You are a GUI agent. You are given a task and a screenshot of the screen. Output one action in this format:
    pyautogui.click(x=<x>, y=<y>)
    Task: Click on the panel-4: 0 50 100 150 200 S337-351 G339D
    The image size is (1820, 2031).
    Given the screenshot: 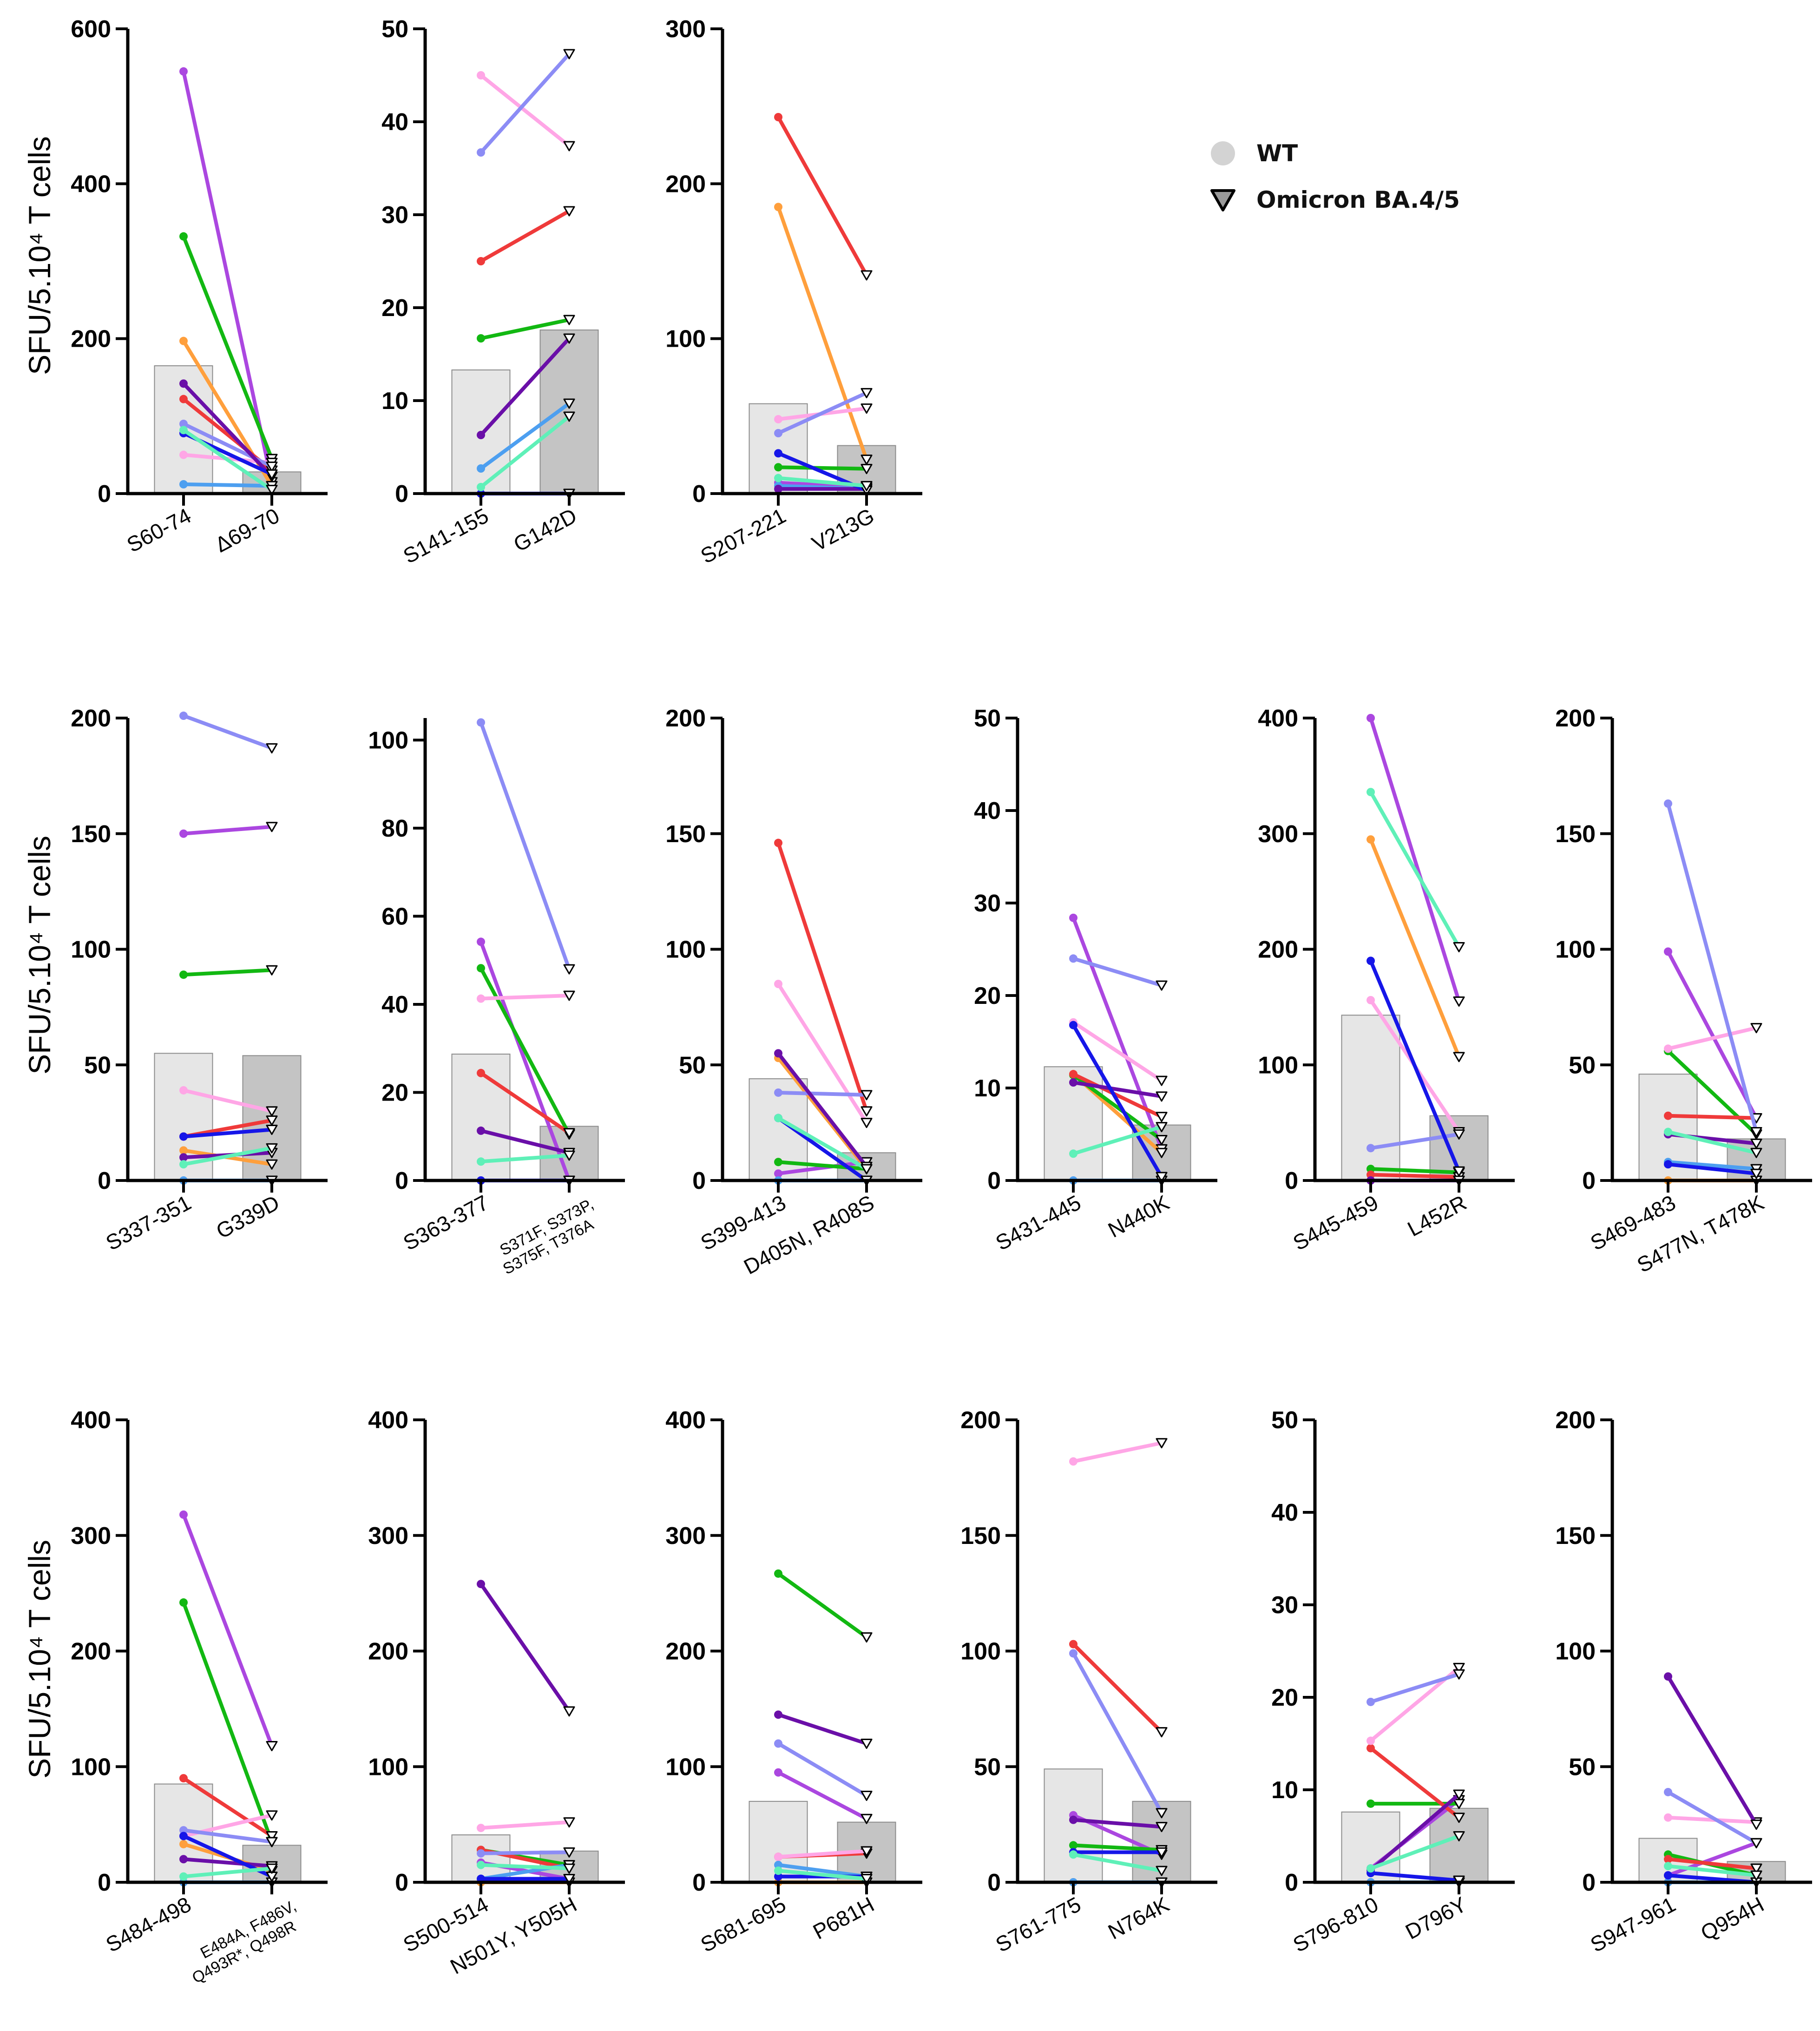 What is the action you would take?
    pyautogui.click(x=199, y=980)
    